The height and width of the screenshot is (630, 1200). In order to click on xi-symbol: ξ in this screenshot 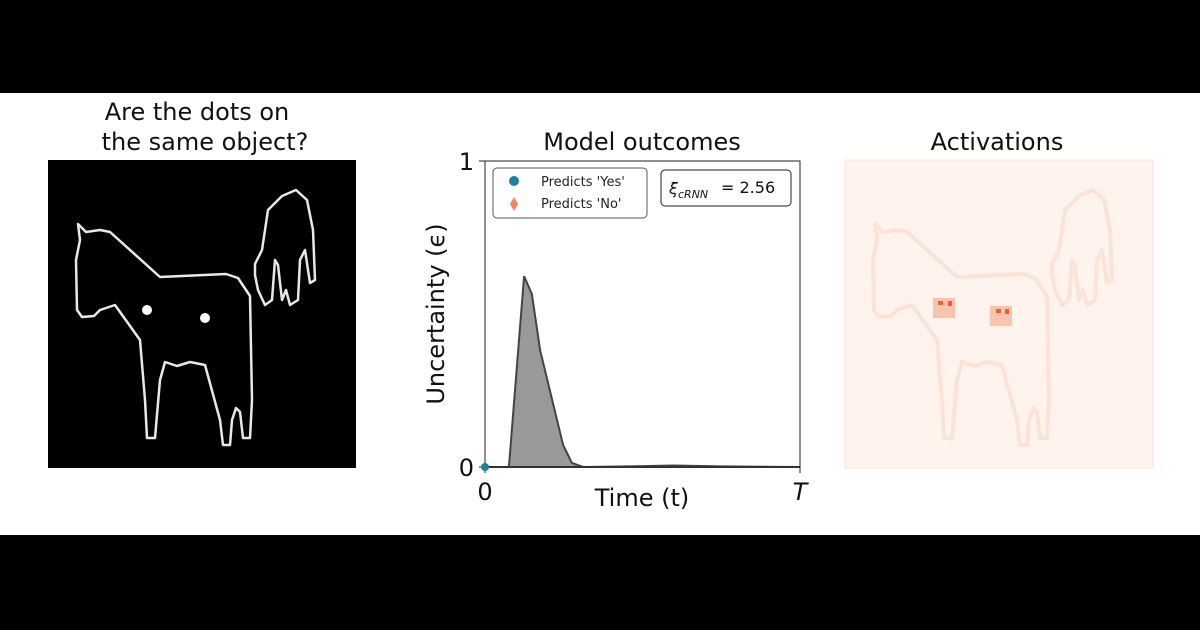, I will do `click(673, 188)`.